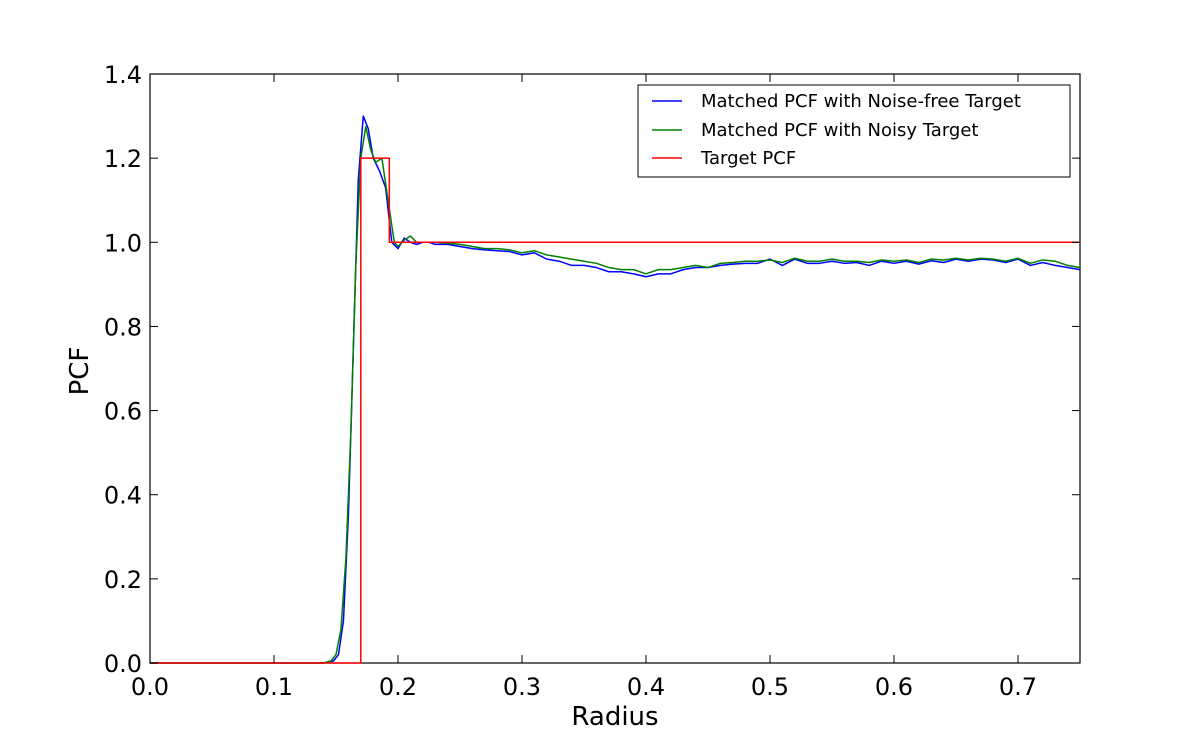 This screenshot has width=1200, height=737. Describe the element at coordinates (839, 130) in the screenshot. I see `legend-label-noisy: Matched PCF with Noisy Target` at that location.